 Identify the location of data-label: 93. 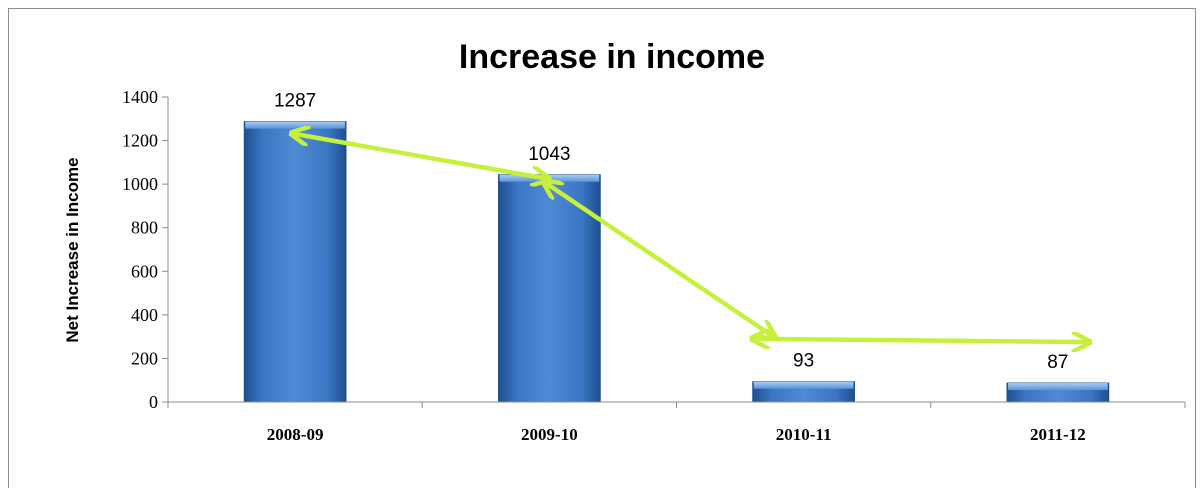
(803, 361).